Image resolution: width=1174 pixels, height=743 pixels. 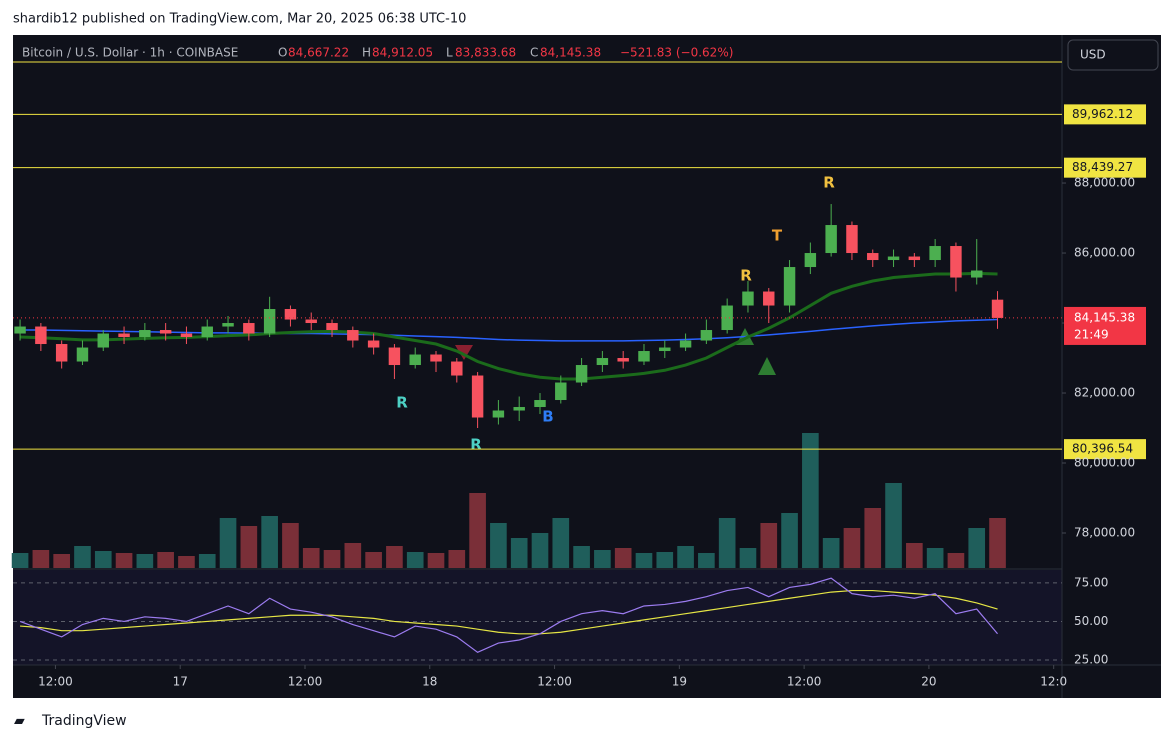 What do you see at coordinates (318, 53) in the screenshot?
I see `ohlc-o-value: 84,667.22` at bounding box center [318, 53].